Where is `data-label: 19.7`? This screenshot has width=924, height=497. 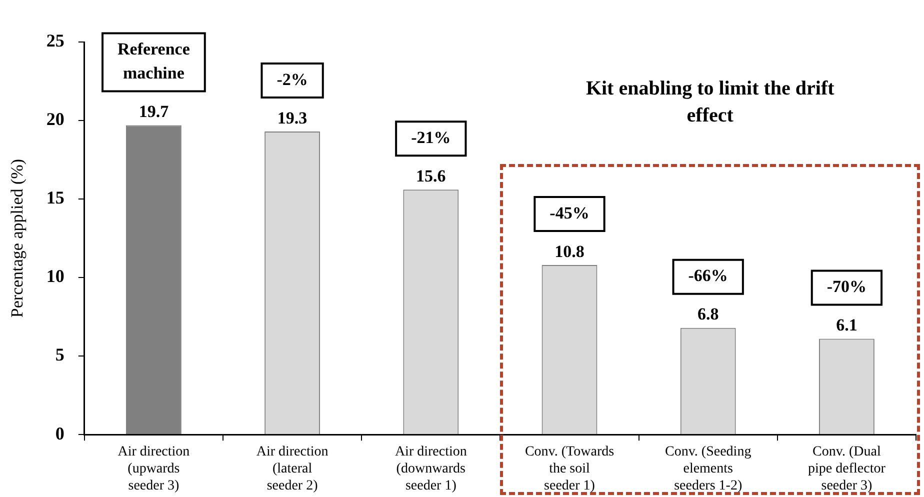
data-label: 19.7 is located at coordinates (154, 112).